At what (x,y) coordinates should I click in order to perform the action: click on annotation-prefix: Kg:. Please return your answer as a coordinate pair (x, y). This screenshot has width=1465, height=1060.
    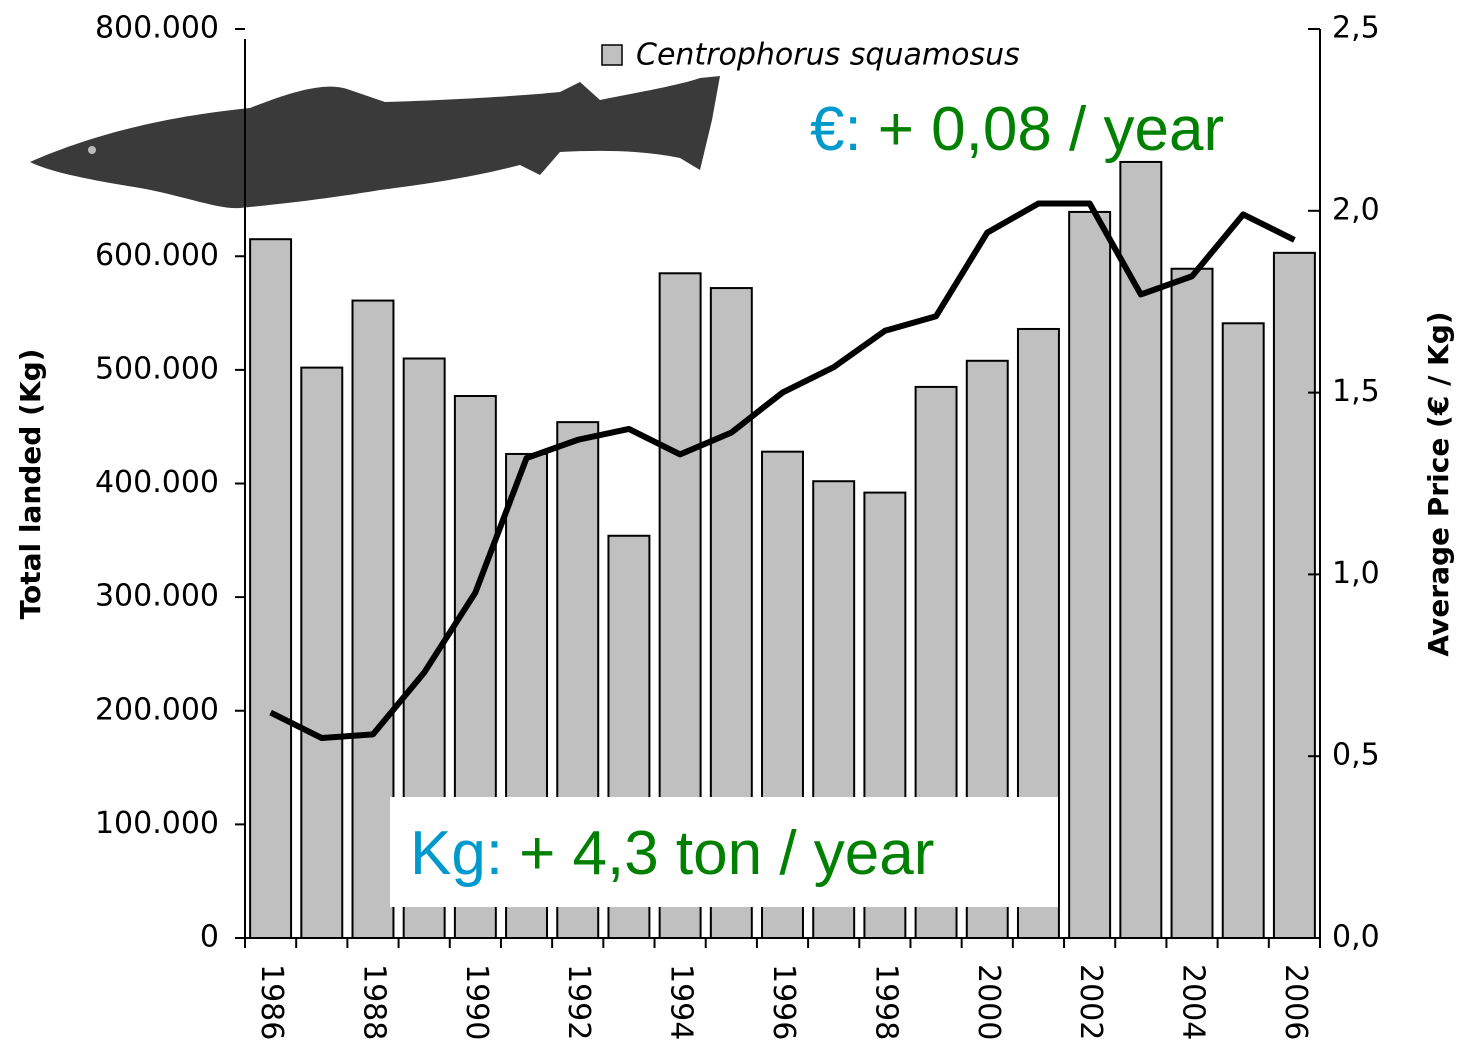
    Looking at the image, I should click on (456, 853).